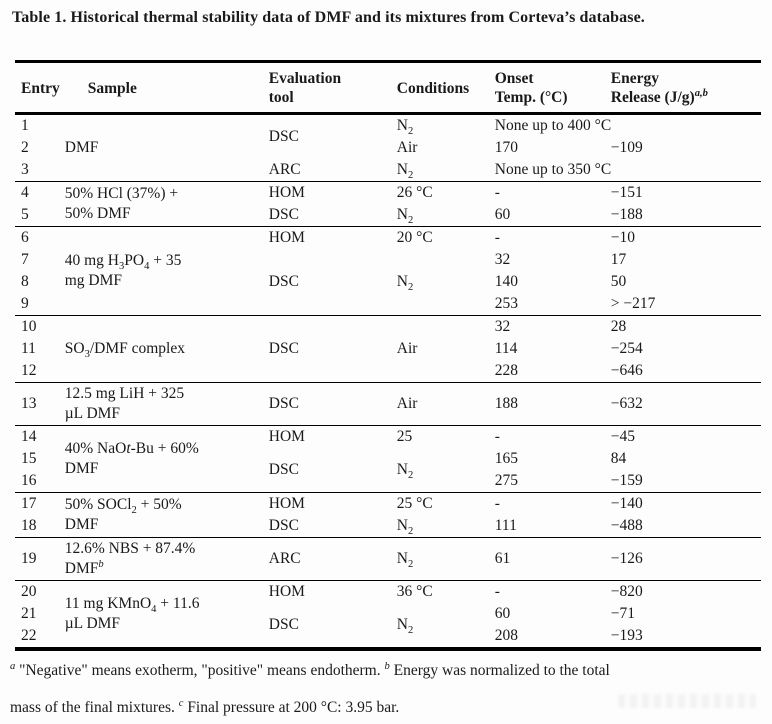  What do you see at coordinates (29, 503) in the screenshot?
I see `entry-cell: 17` at bounding box center [29, 503].